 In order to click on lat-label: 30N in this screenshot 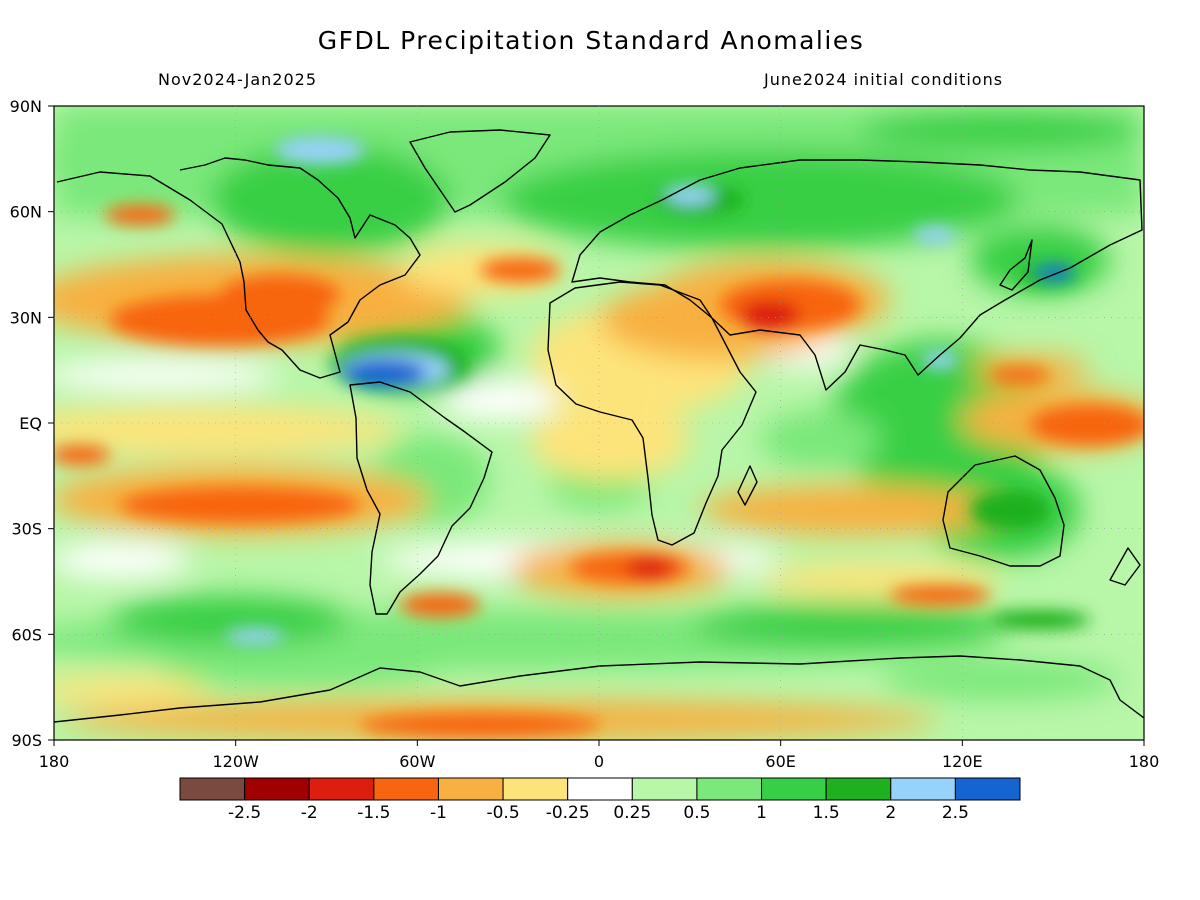, I will do `click(26, 317)`.